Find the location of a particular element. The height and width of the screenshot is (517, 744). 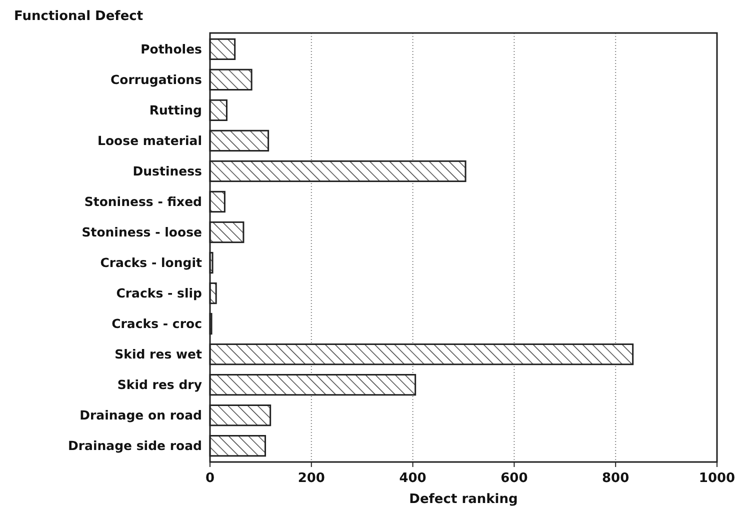

x-axis-title: Defect ranking is located at coordinates (463, 499).